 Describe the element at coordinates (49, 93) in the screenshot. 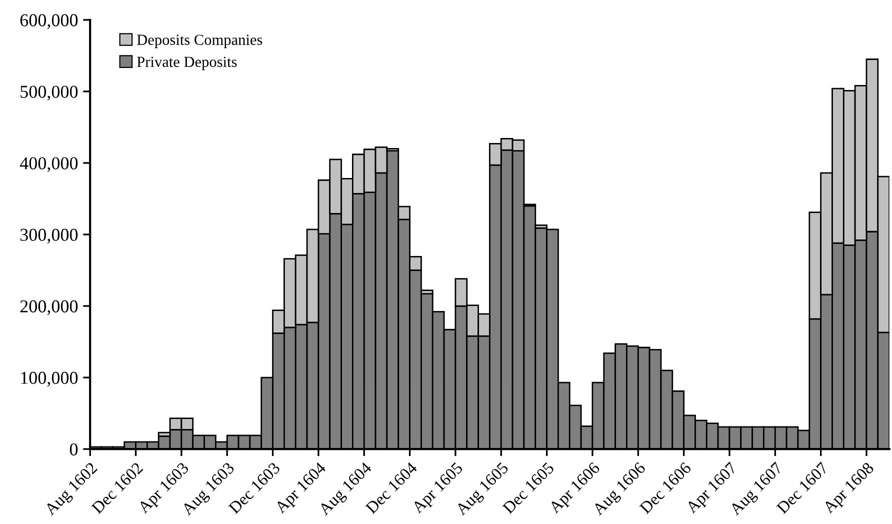

I see `y-tick-label: 500,000` at that location.